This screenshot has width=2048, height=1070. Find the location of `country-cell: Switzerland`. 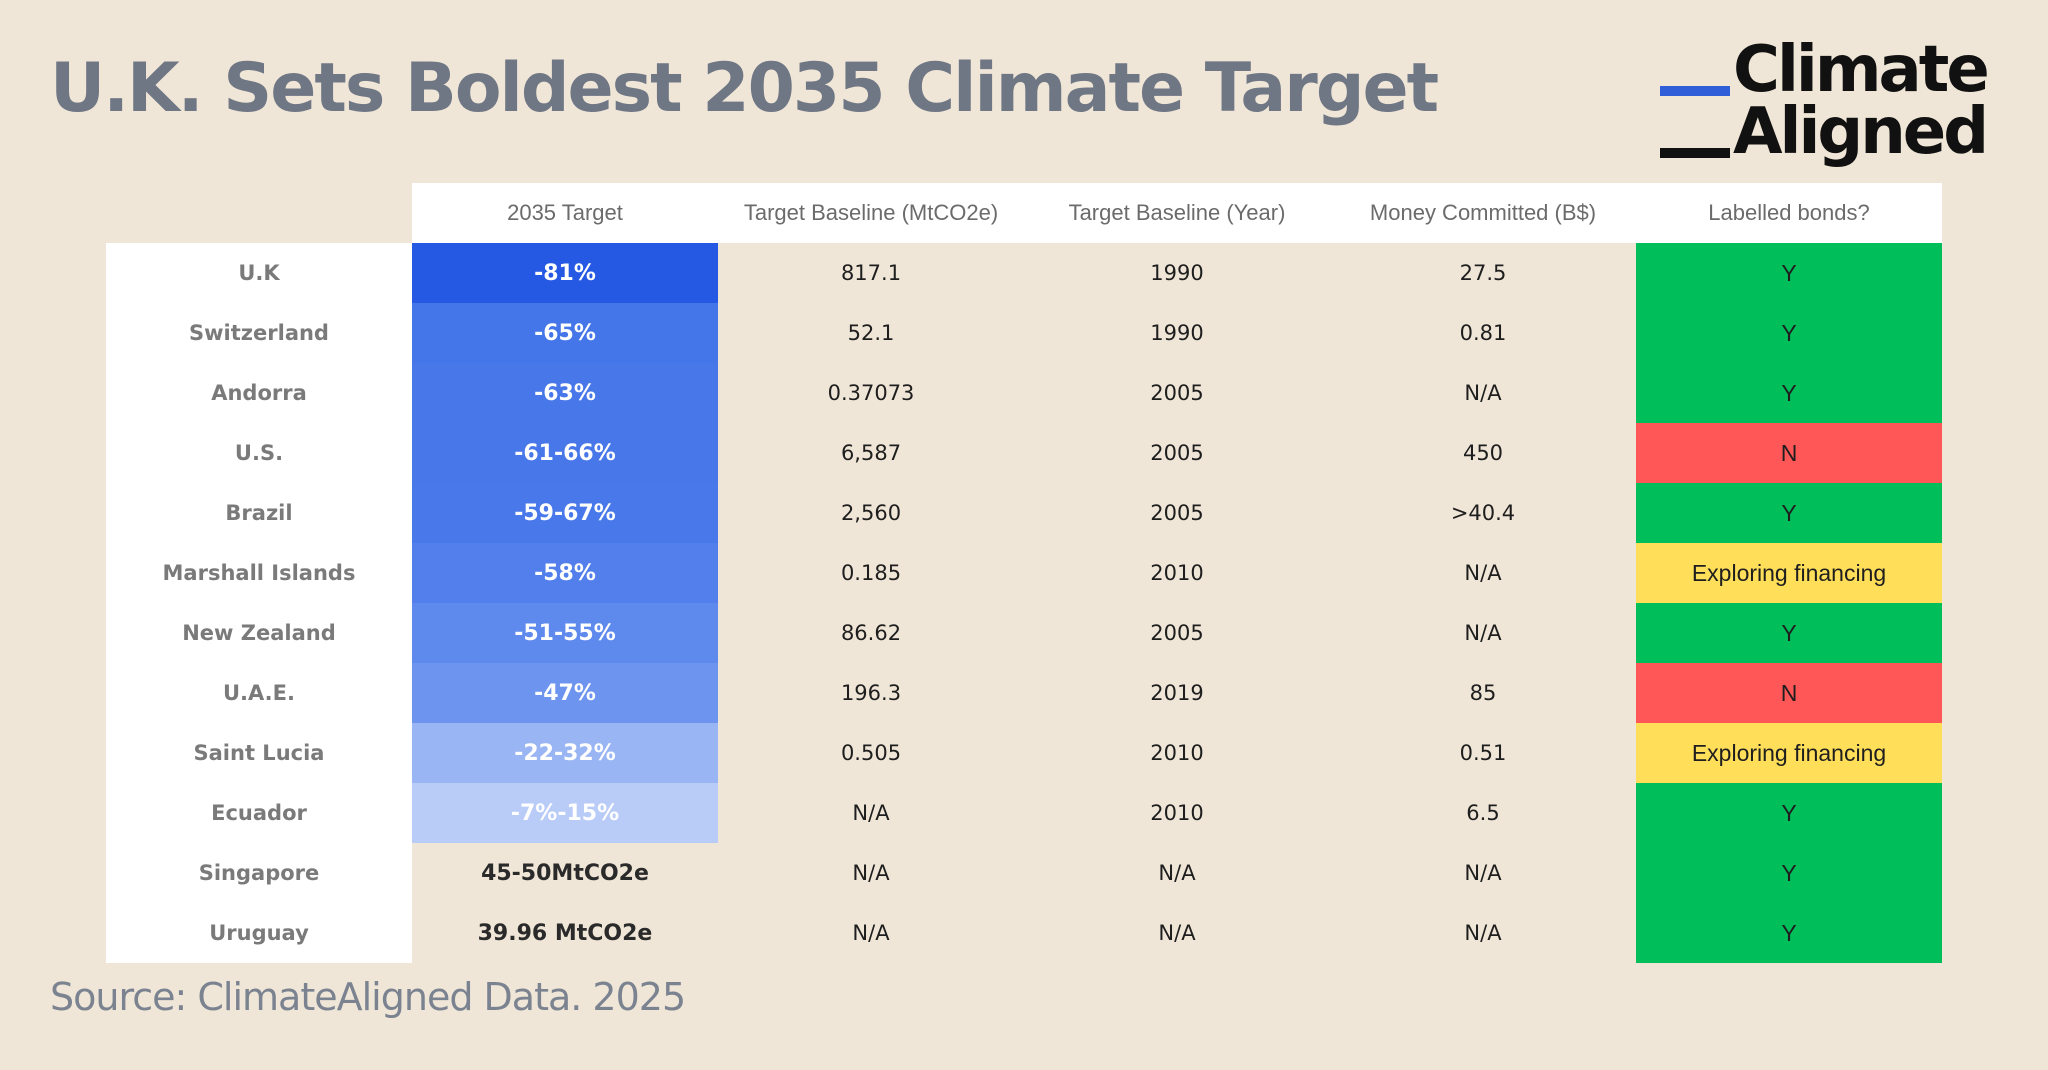

country-cell: Switzerland is located at coordinates (259, 333).